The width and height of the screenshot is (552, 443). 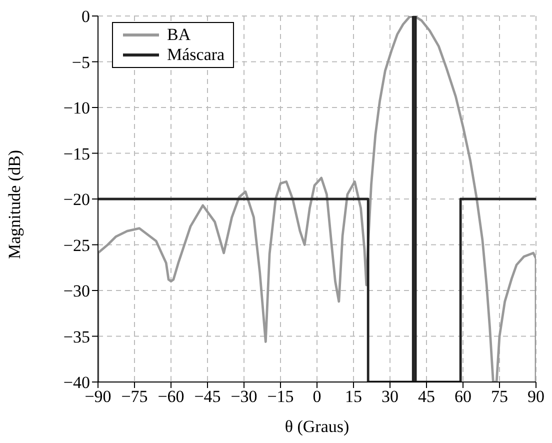 I want to click on x-tick-label: 75, so click(x=499, y=396).